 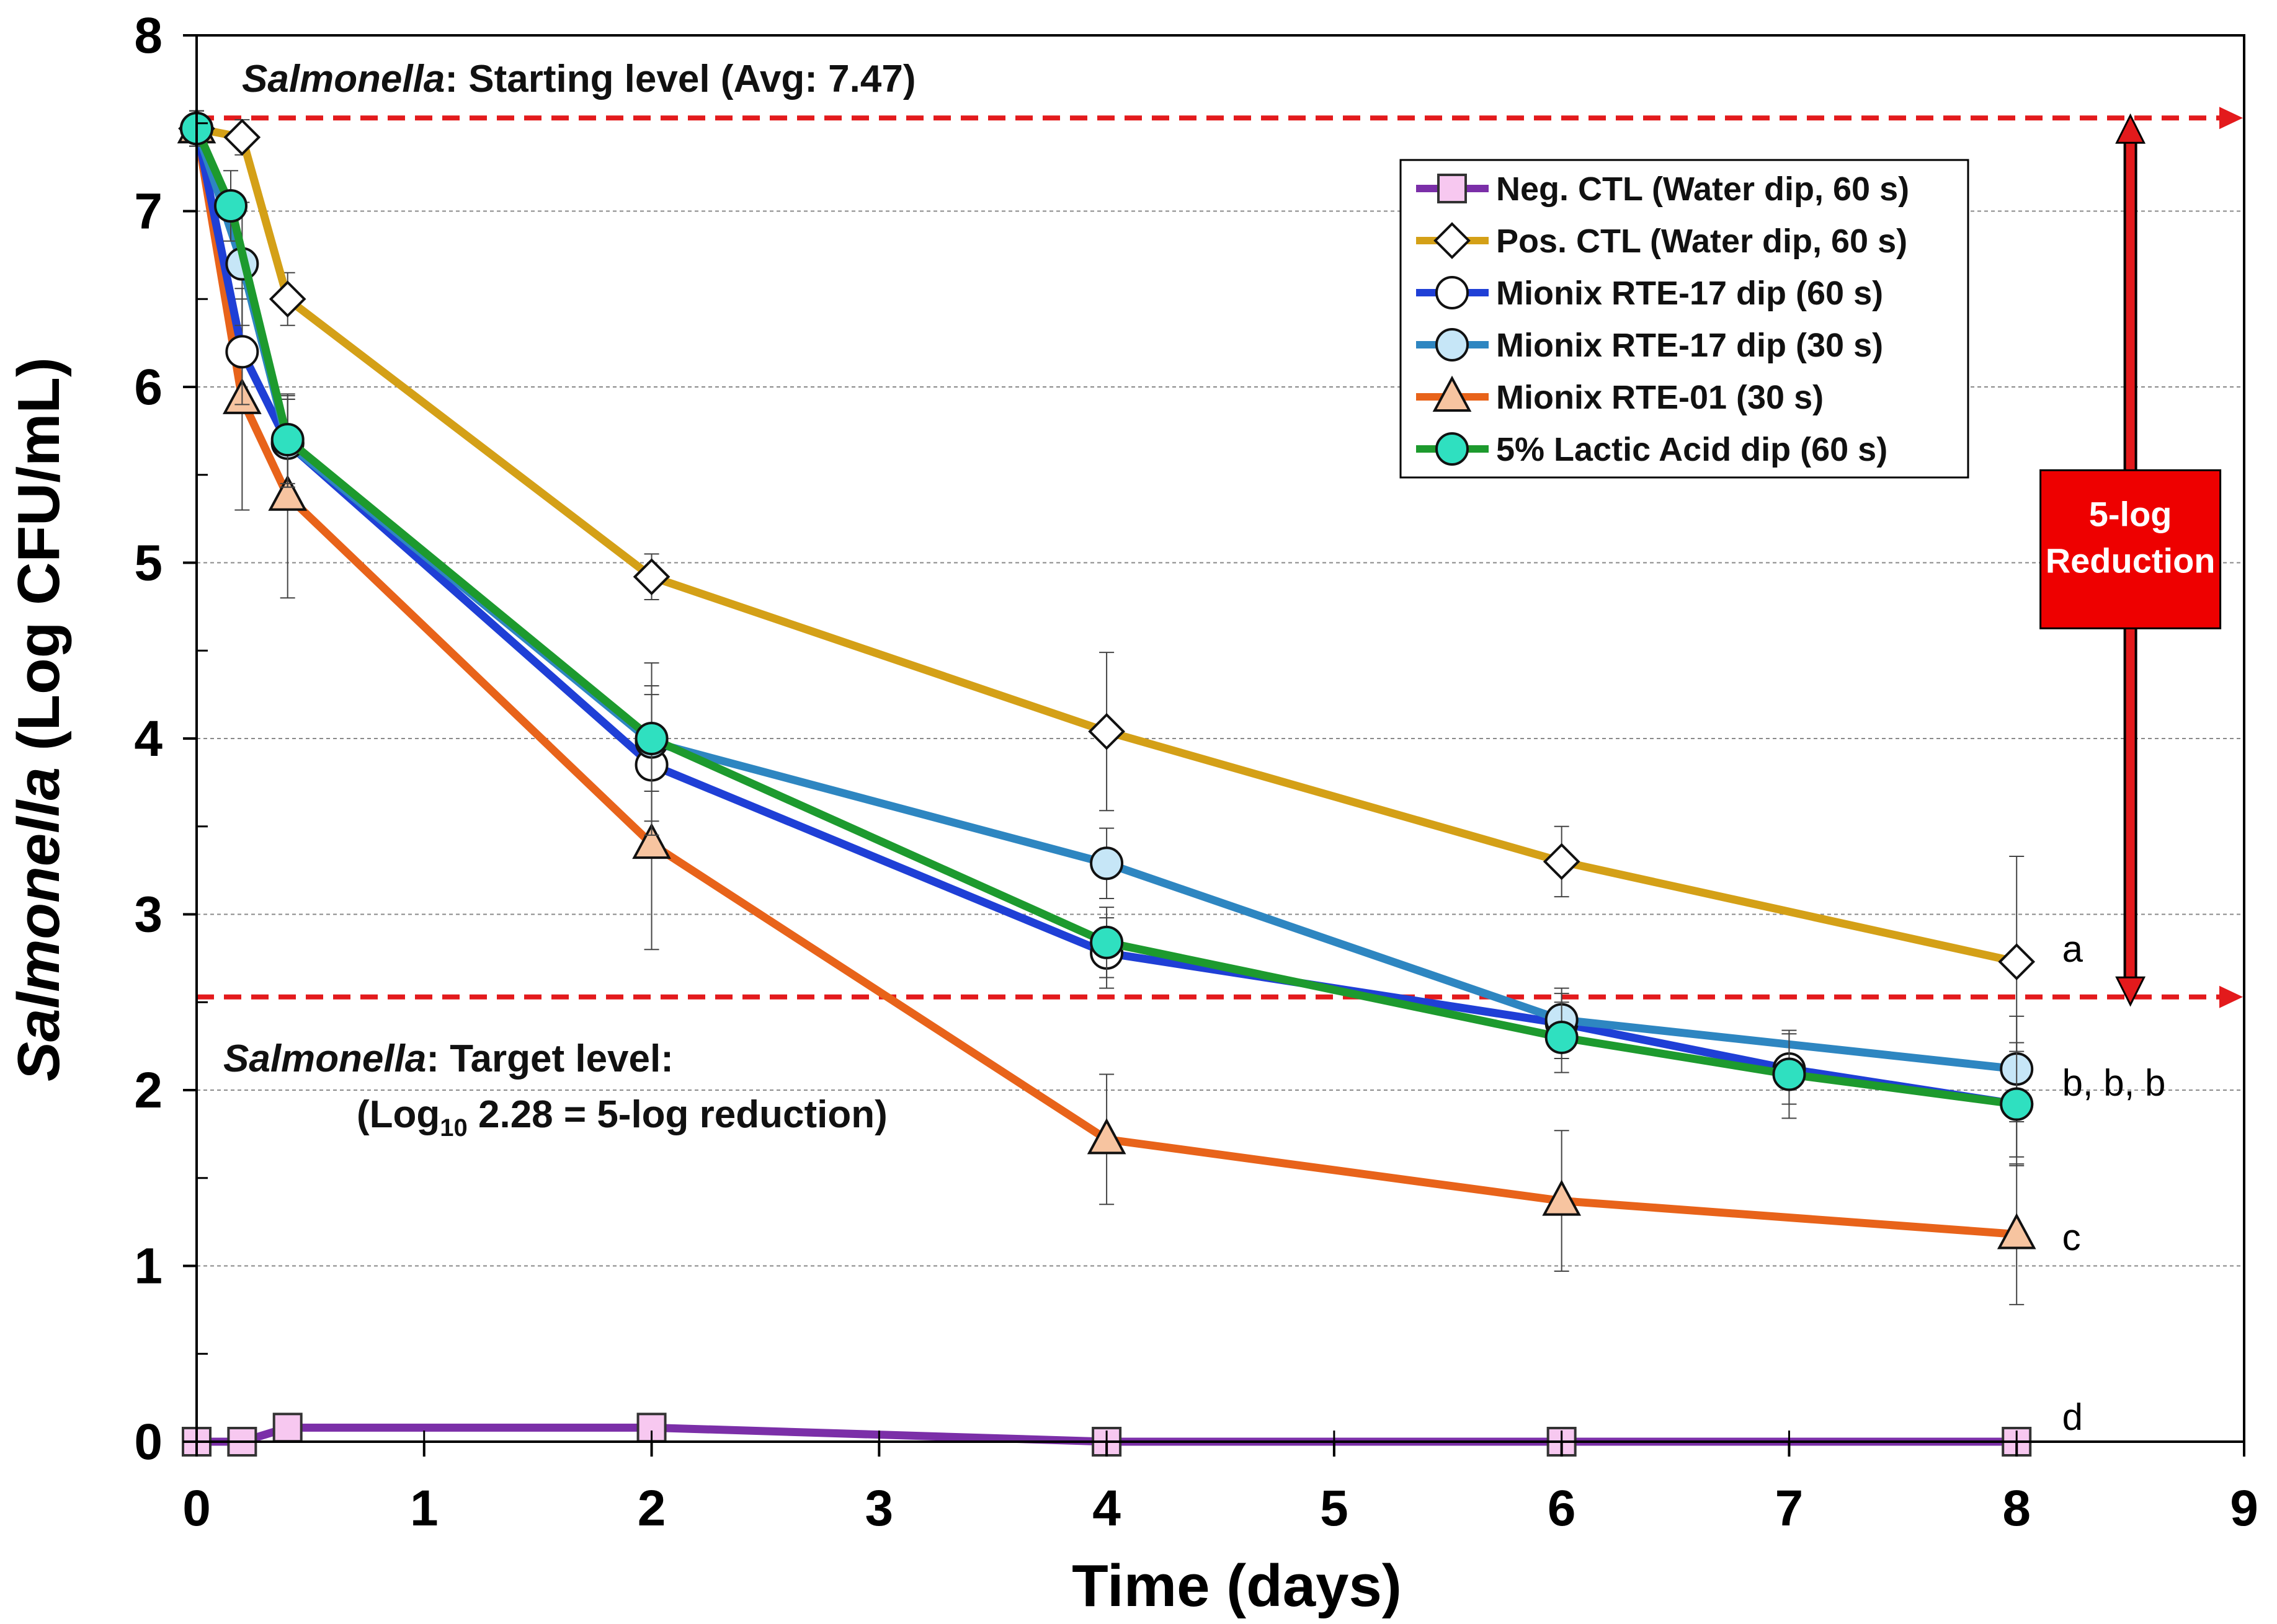 What do you see at coordinates (149, 212) in the screenshot?
I see `y-tick-label-7: 7` at bounding box center [149, 212].